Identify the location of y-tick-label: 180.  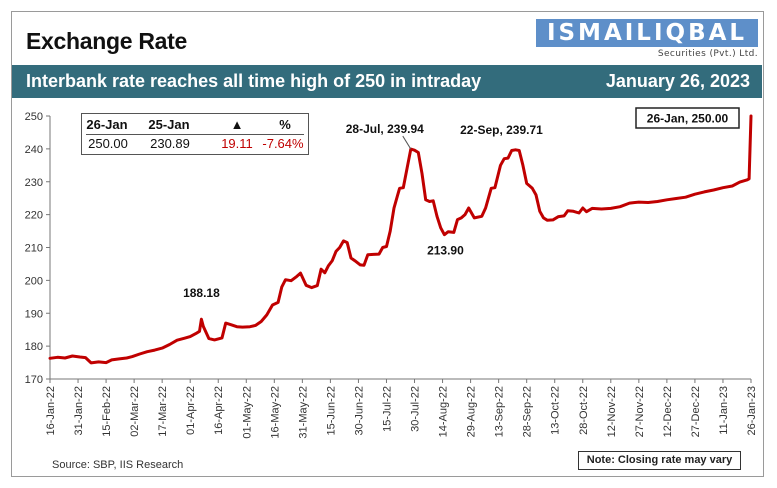
(34, 347).